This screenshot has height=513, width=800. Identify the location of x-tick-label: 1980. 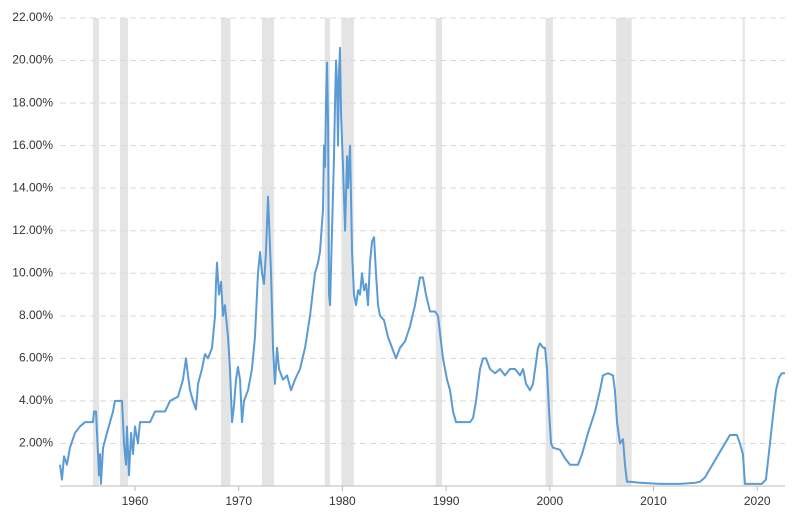
(342, 501).